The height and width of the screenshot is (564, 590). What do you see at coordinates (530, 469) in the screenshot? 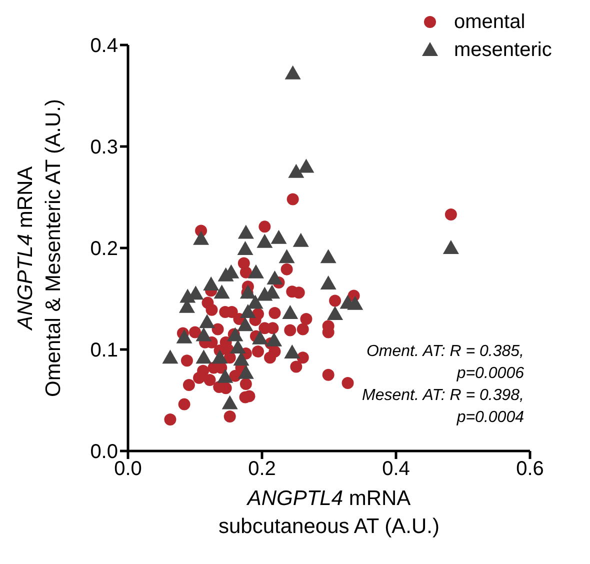
I see `x-tick-label: 0.6` at bounding box center [530, 469].